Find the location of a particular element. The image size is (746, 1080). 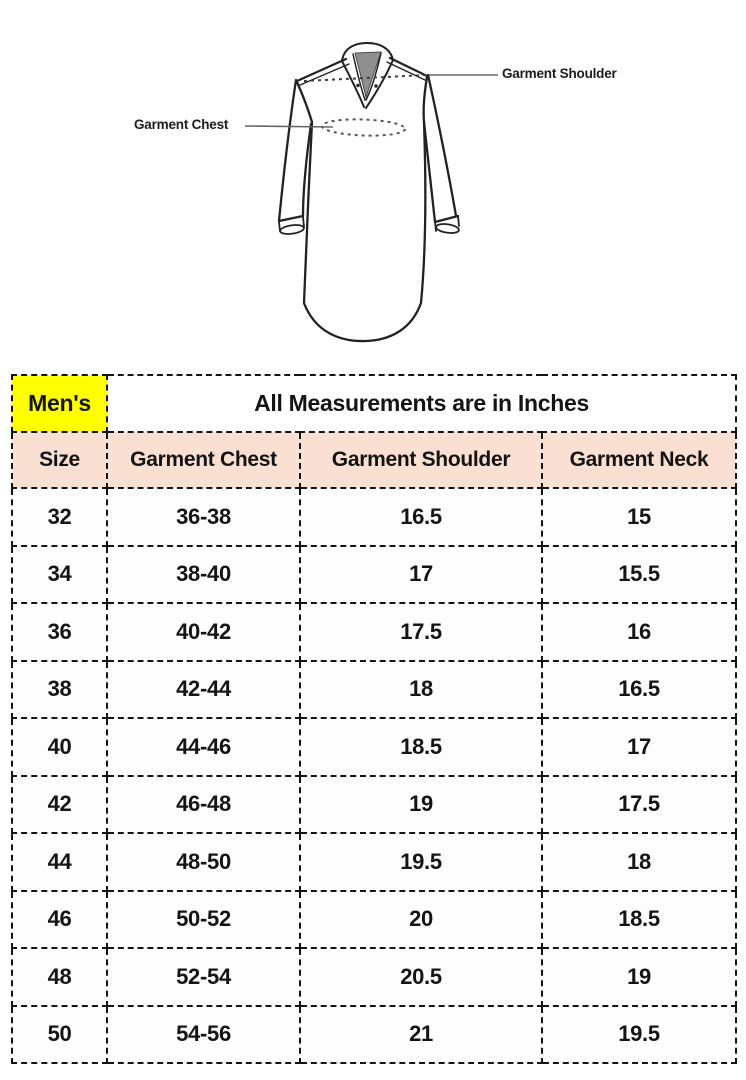

cell-size: 36 is located at coordinates (59, 632).